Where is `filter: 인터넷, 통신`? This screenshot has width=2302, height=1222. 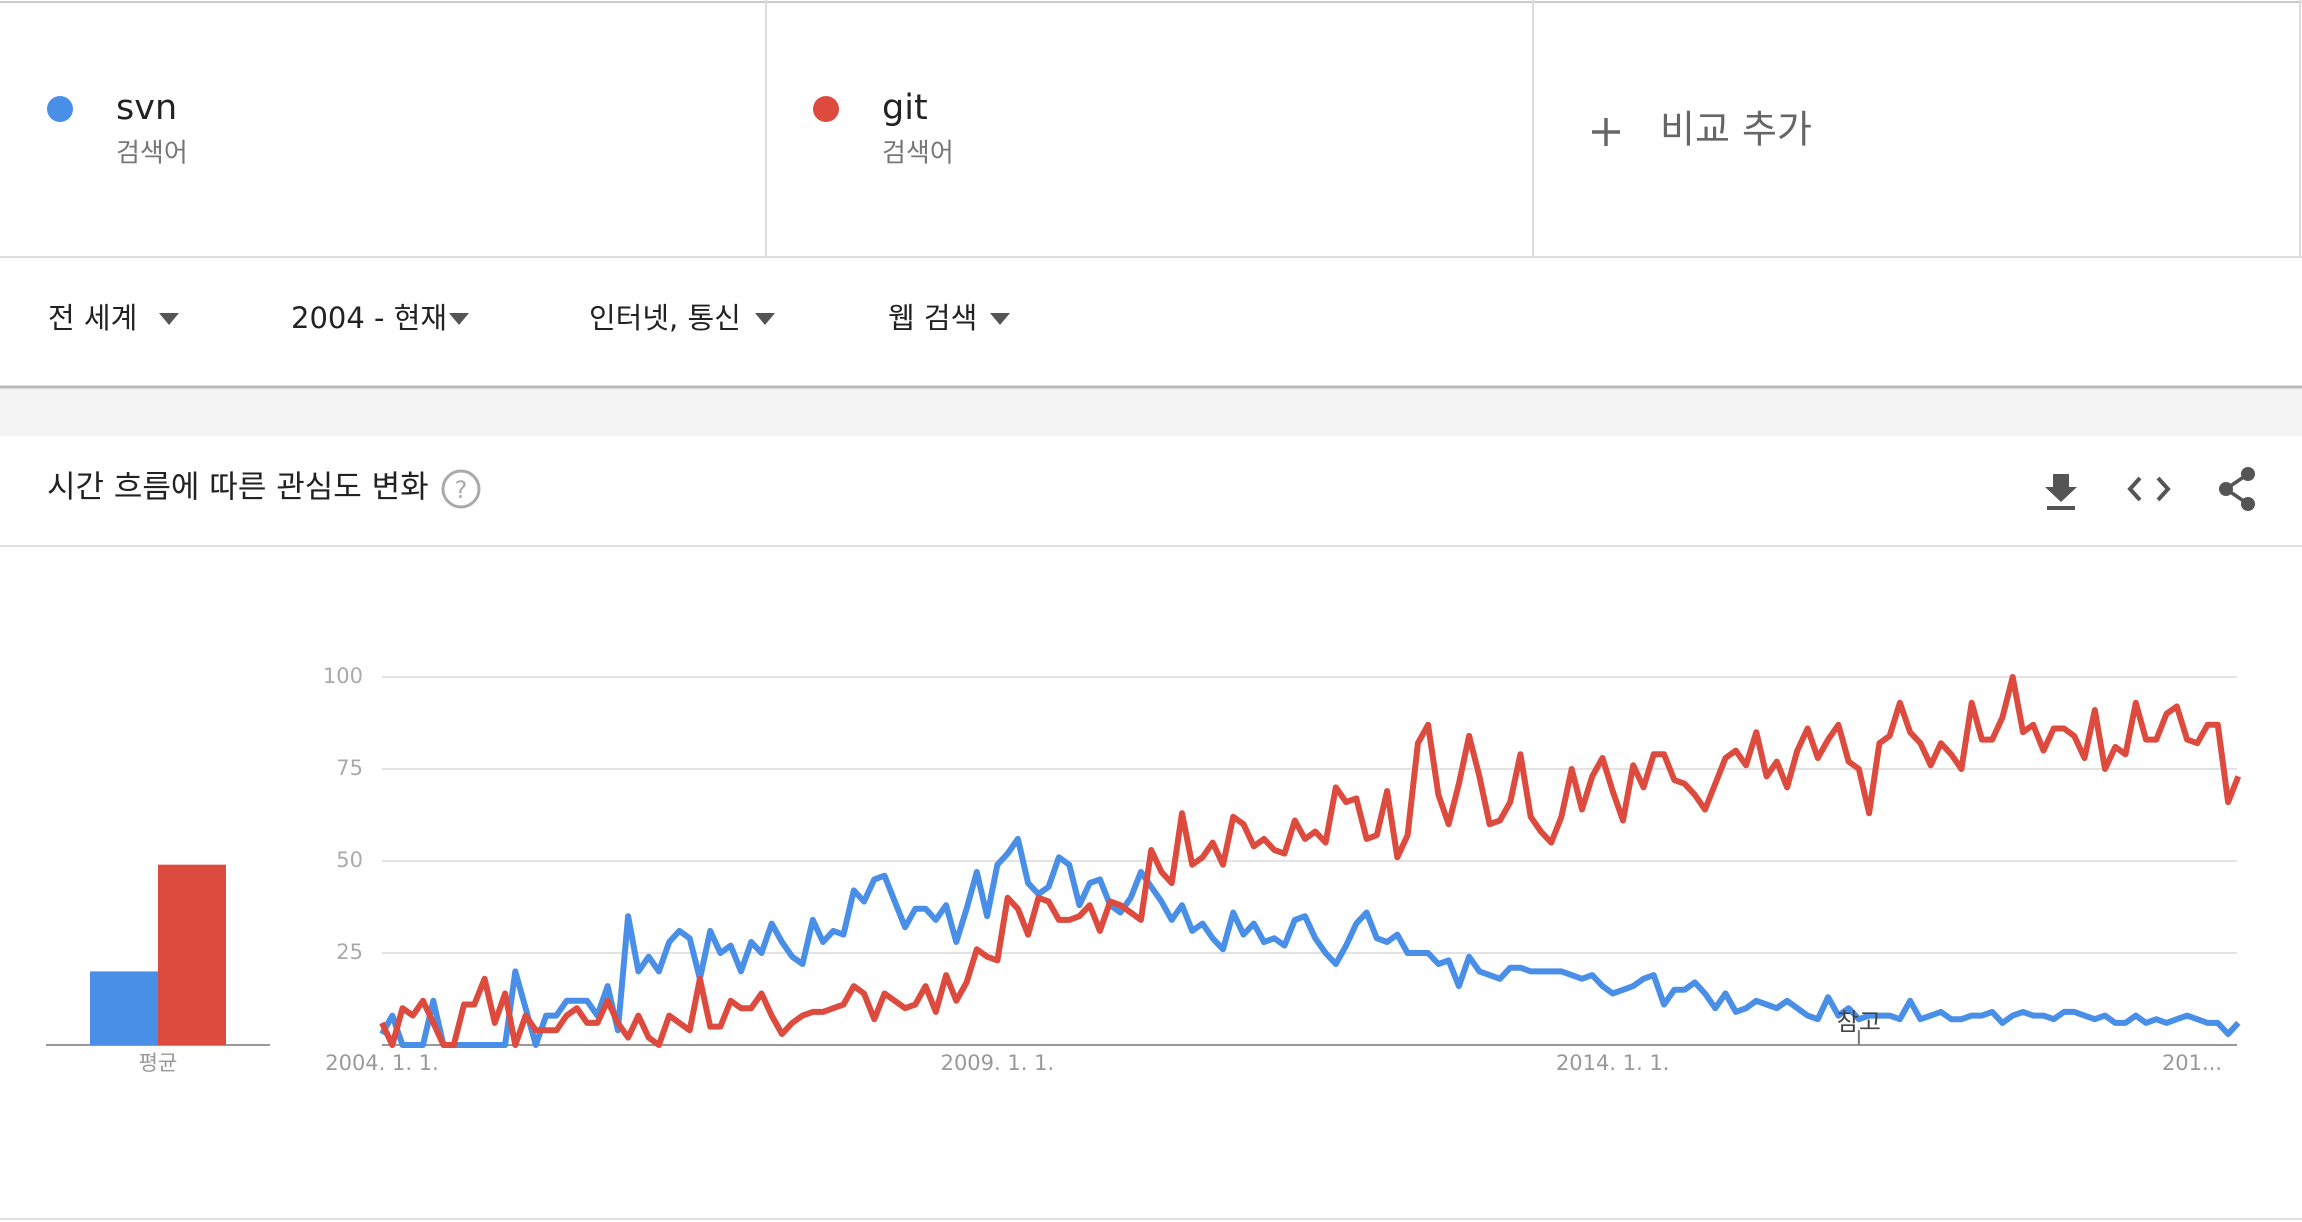
filter: 인터넷, 통신 is located at coordinates (665, 318).